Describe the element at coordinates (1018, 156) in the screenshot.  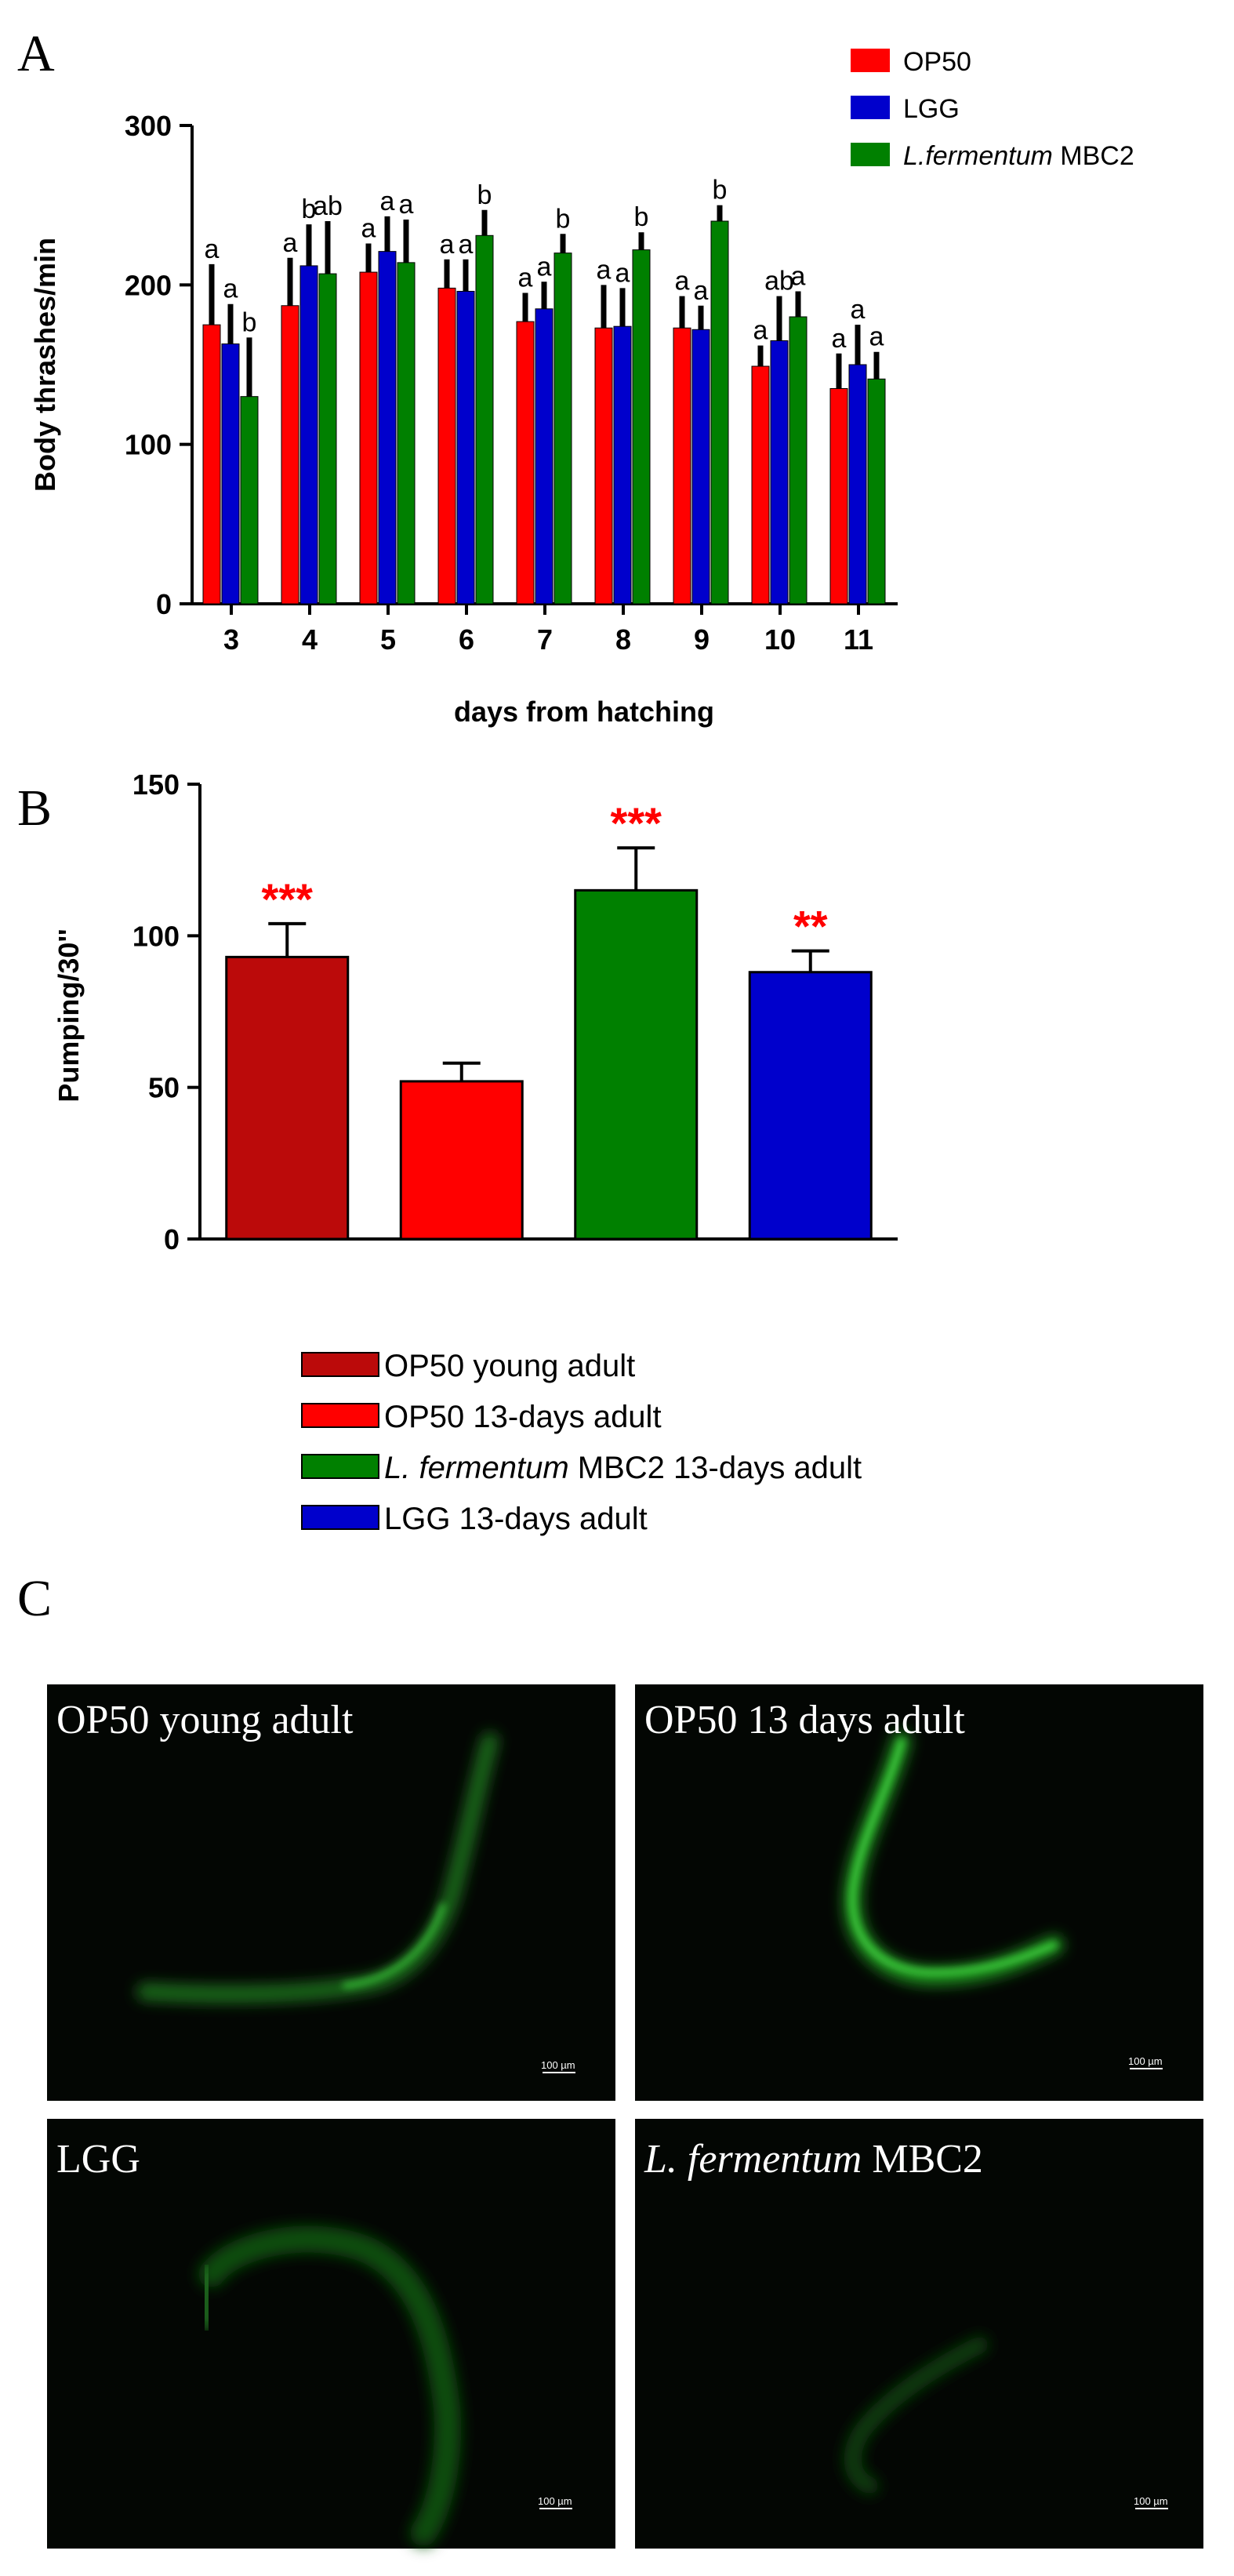
I see `legend-label-lfermentum: L.fermentum MBC2` at that location.